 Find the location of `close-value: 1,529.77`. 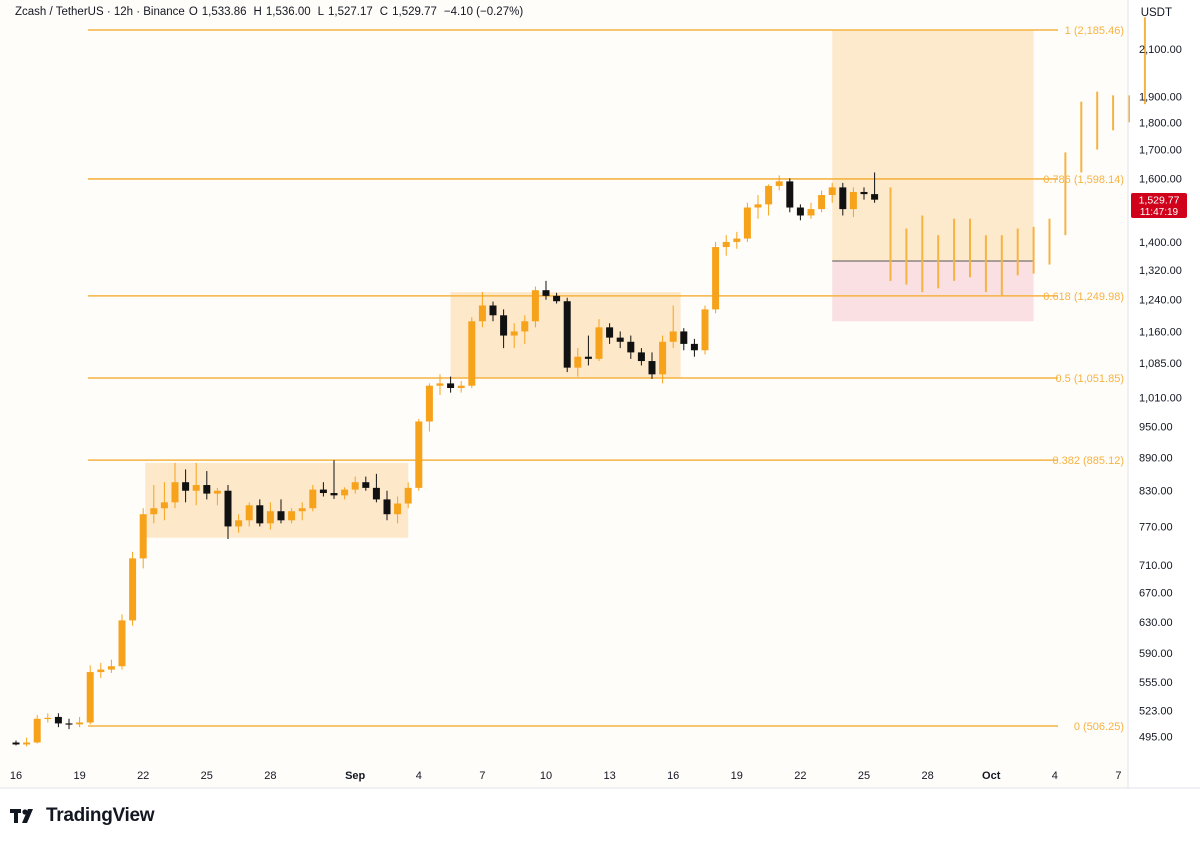

close-value: 1,529.77 is located at coordinates (414, 12).